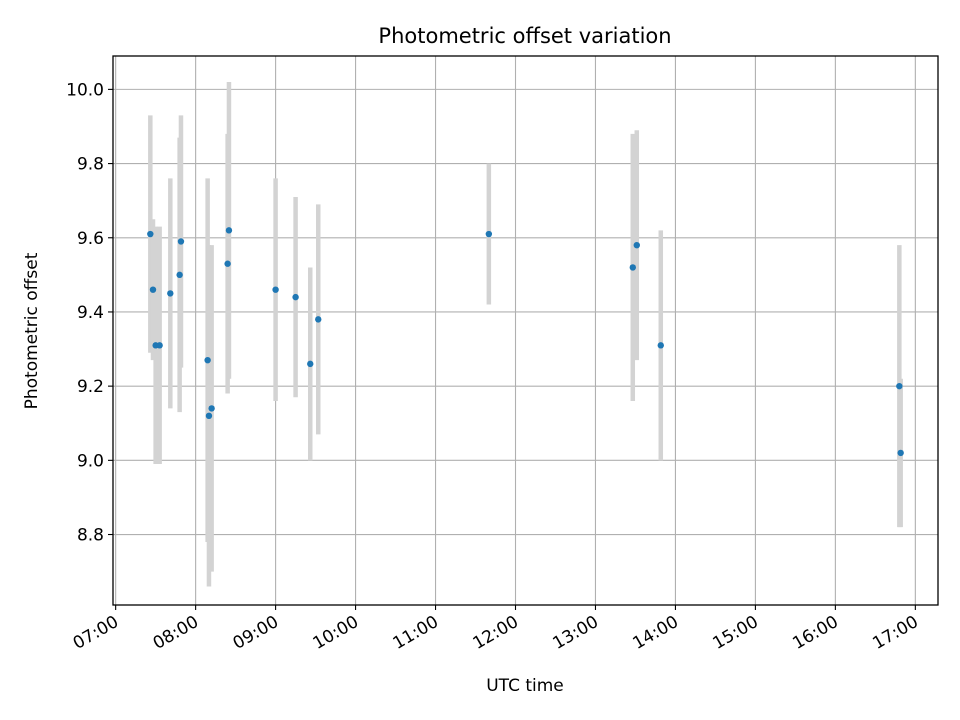 The image size is (960, 720). What do you see at coordinates (90, 165) in the screenshot?
I see `y-tick-label: 9.8` at bounding box center [90, 165].